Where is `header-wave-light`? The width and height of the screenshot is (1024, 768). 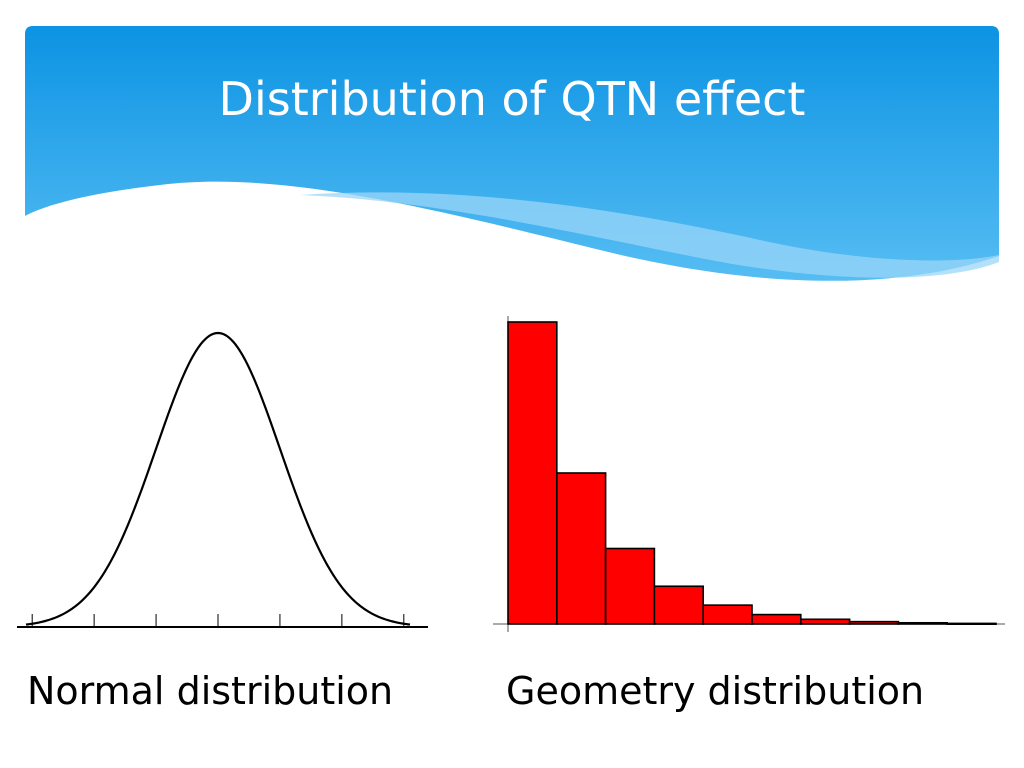 header-wave-light is located at coordinates (649, 235).